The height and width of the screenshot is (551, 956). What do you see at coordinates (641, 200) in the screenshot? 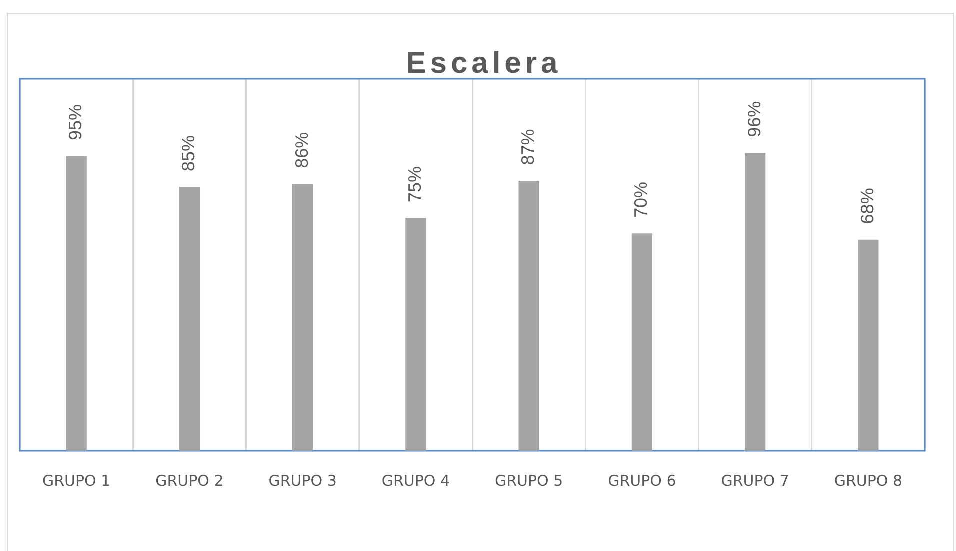
I see `data-label: 70%` at bounding box center [641, 200].